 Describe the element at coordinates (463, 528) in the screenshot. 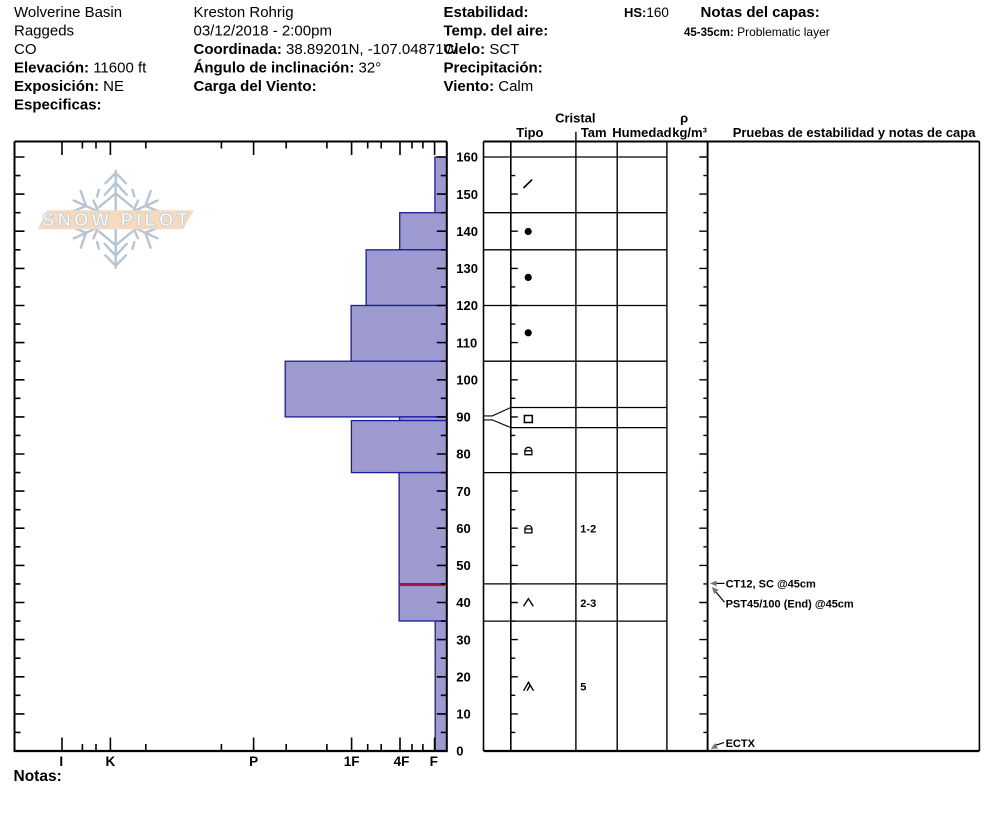

I see `svg-text: 60` at that location.